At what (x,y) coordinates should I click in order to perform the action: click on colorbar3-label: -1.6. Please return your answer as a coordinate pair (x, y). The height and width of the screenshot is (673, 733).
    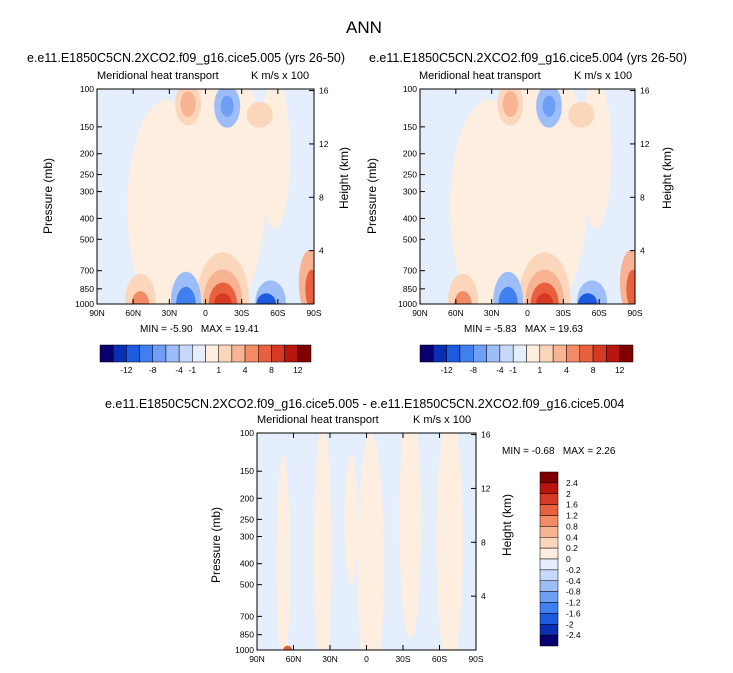
    Looking at the image, I should click on (573, 613).